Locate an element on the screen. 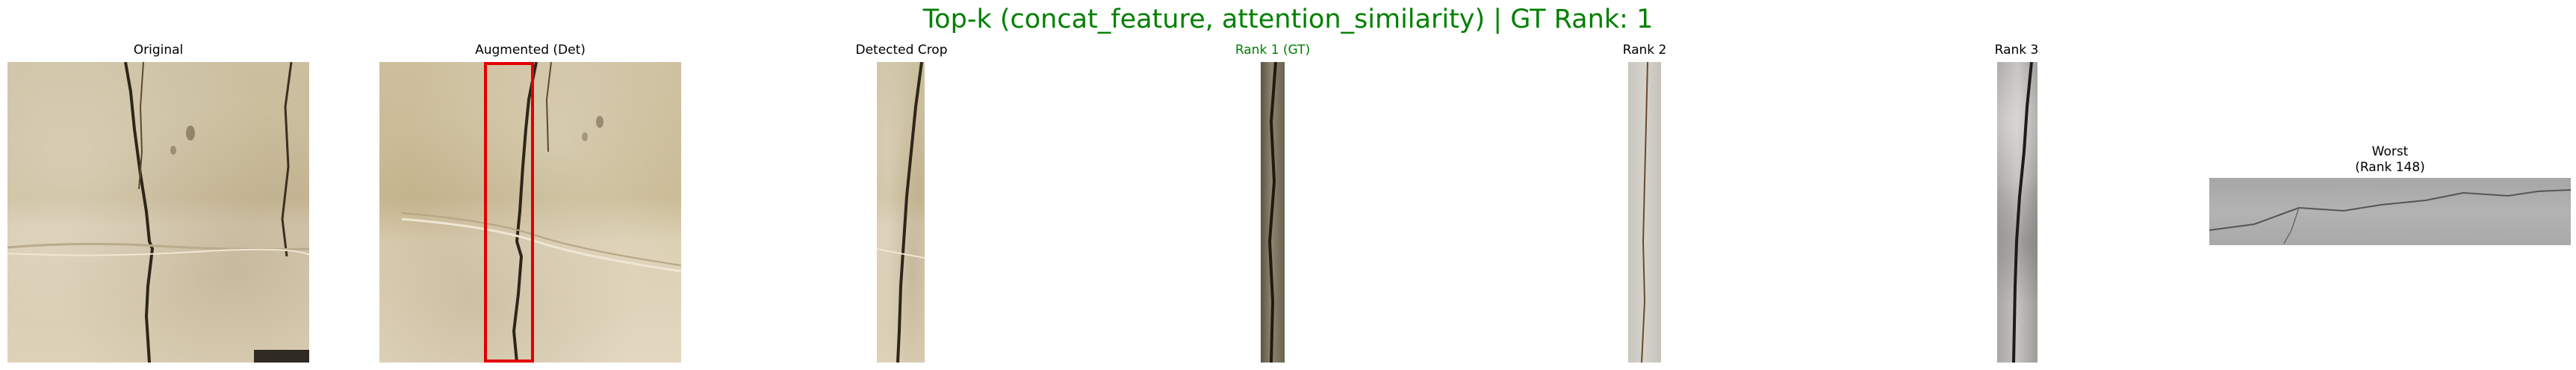 The image size is (2576, 370). original-image is located at coordinates (158, 213).